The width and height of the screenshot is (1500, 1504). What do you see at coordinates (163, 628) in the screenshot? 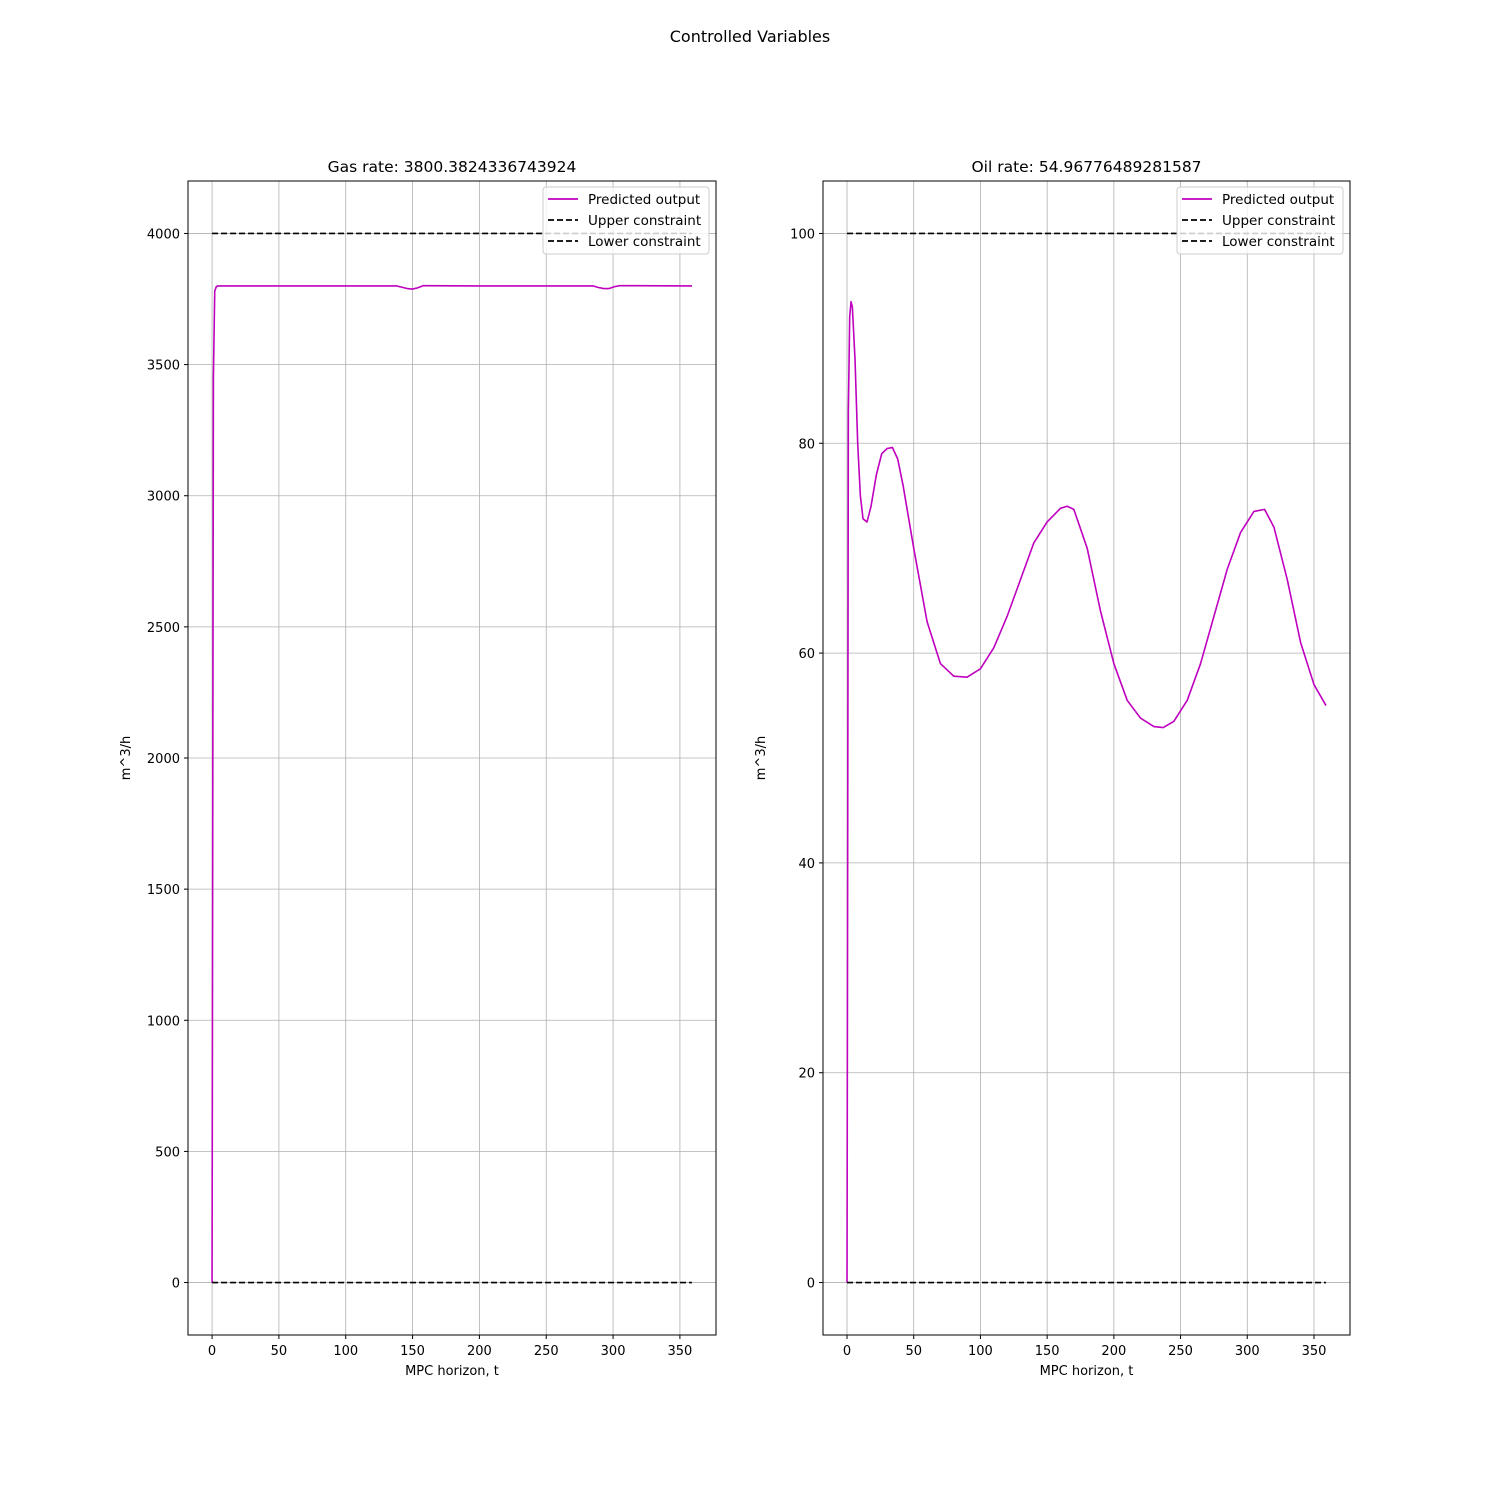
I see `y-tick-label: 2500` at bounding box center [163, 628].